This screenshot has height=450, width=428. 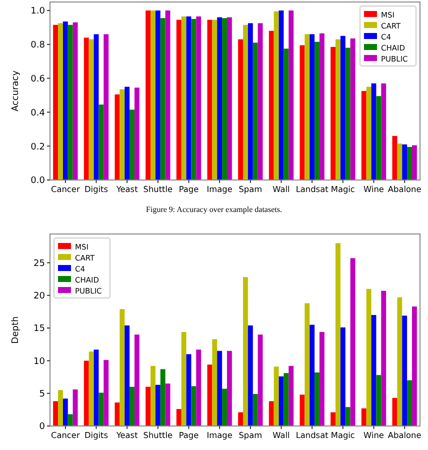 I want to click on y-tick-label: 15, so click(x=39, y=329).